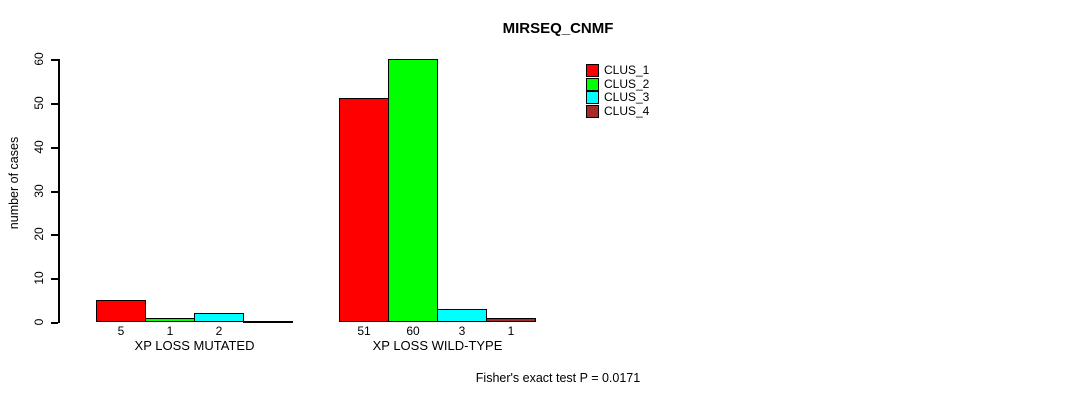  I want to click on legend-label-clus_1: CLUS_1, so click(627, 70).